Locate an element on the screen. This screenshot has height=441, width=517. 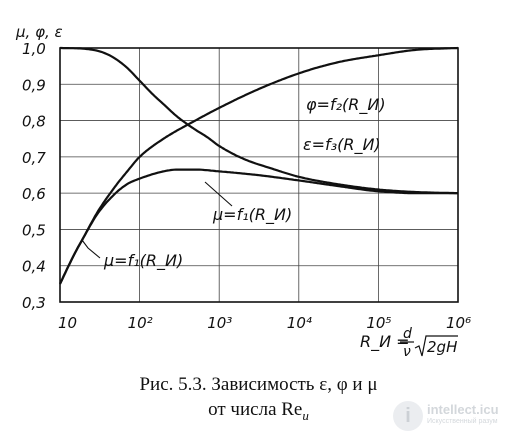
annotation-phi: φ=f₂(R_И) is located at coordinates (346, 105).